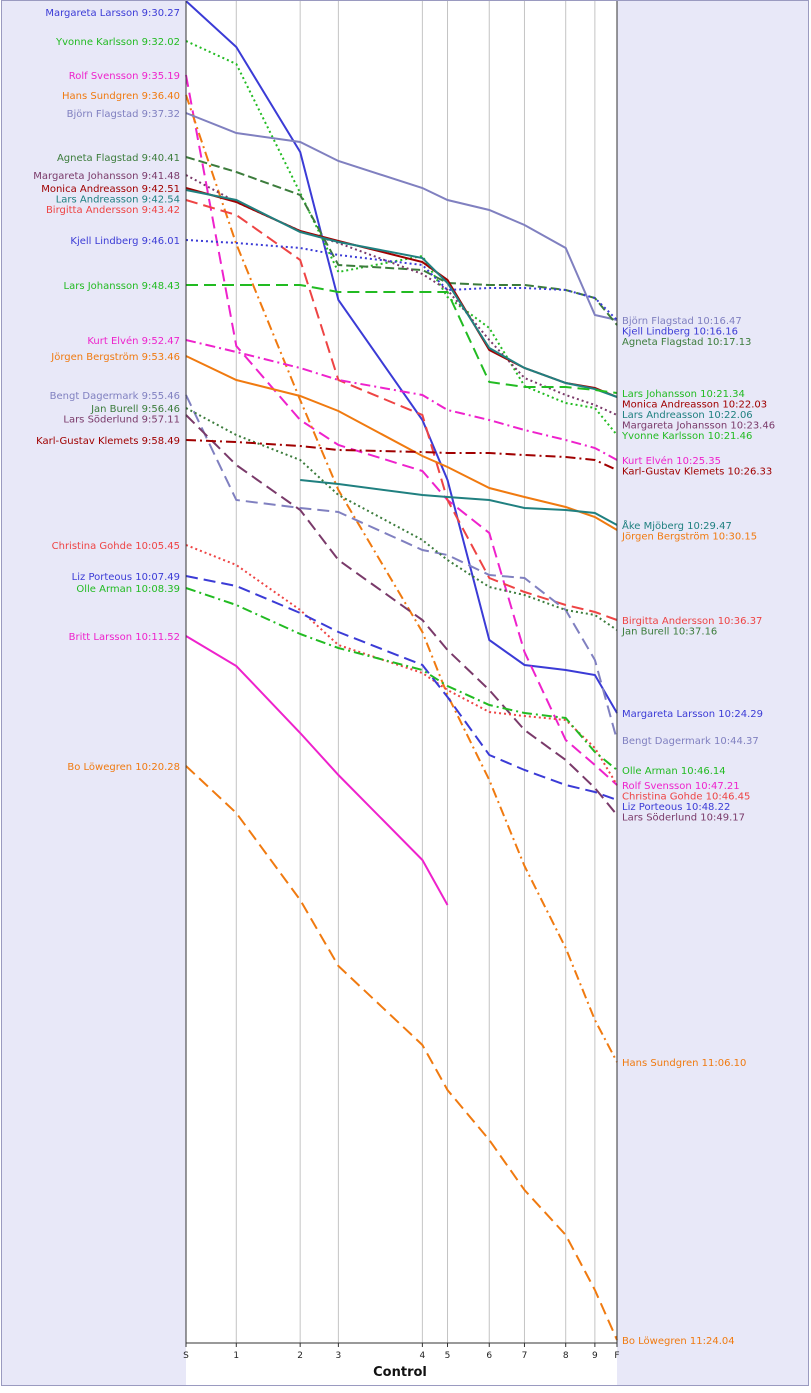 The height and width of the screenshot is (1393, 811). I want to click on series-line-lars-johansson, so click(402, 339).